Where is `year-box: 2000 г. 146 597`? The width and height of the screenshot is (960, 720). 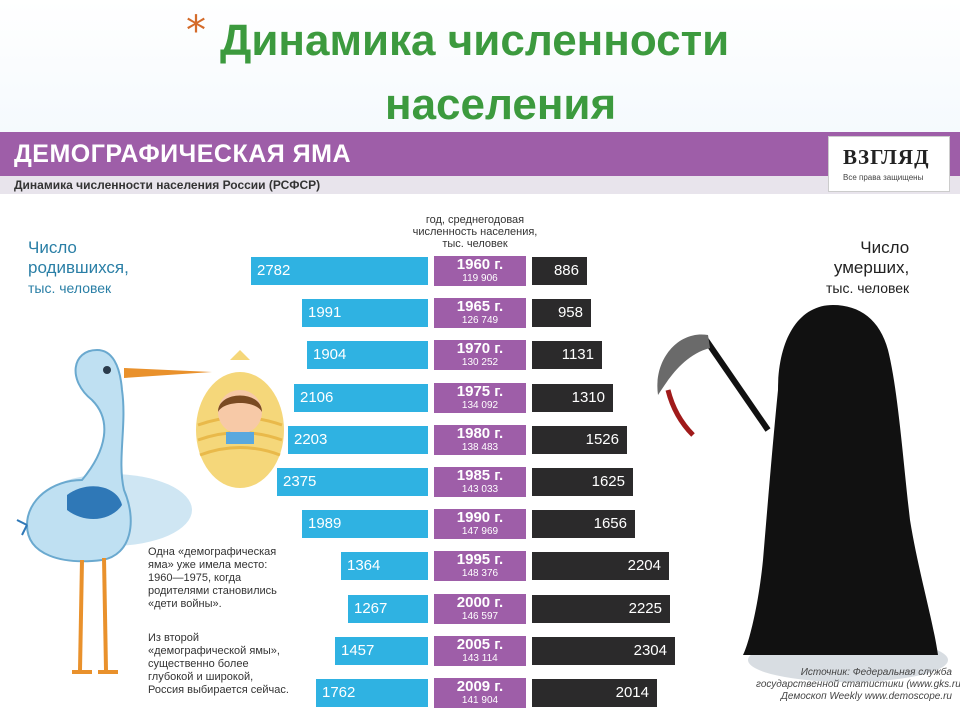
year-box: 2000 г. 146 597 is located at coordinates (480, 609).